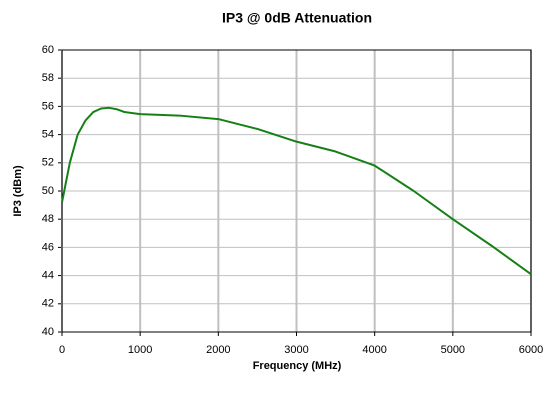  Describe the element at coordinates (48, 135) in the screenshot. I see `y-tick-label: 54` at that location.